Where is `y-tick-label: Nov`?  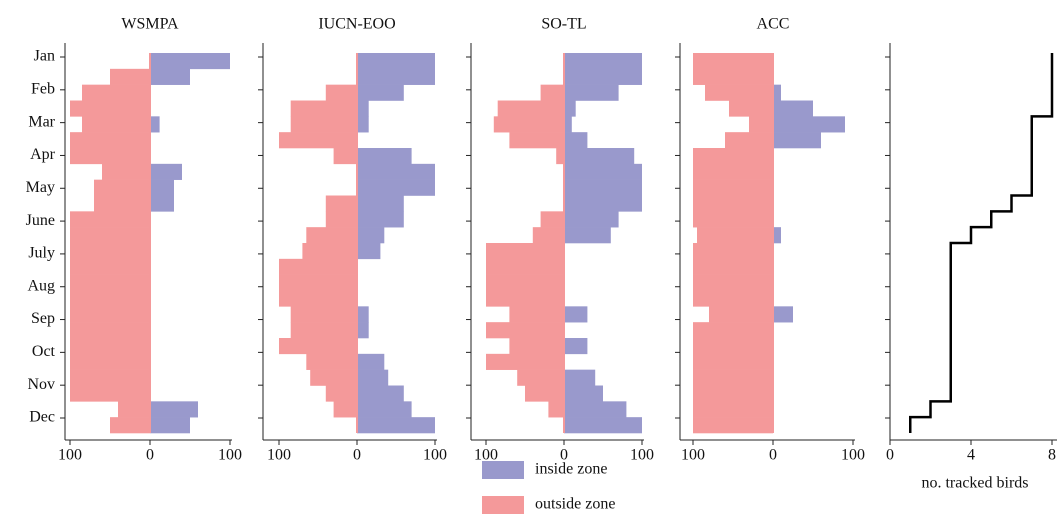 y-tick-label: Nov is located at coordinates (41, 384).